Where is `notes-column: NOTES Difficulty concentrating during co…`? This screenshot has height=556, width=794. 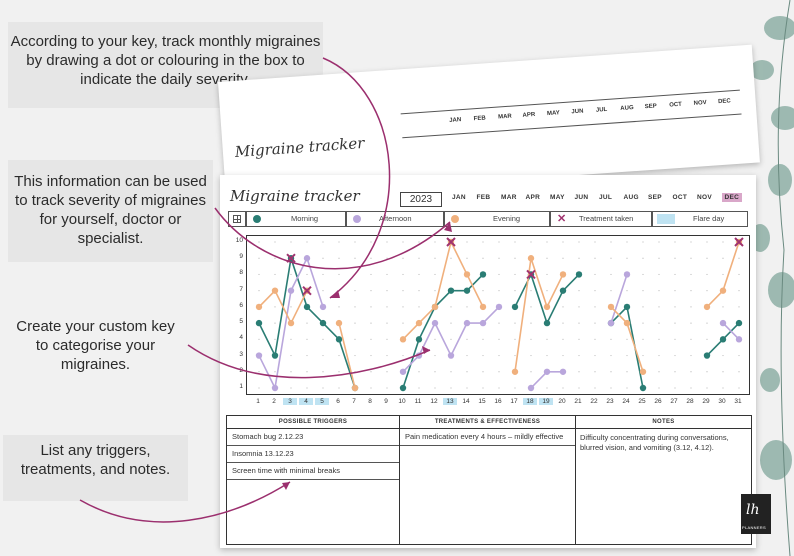 notes-column: NOTES Difficulty concentrating during co… is located at coordinates (663, 480).